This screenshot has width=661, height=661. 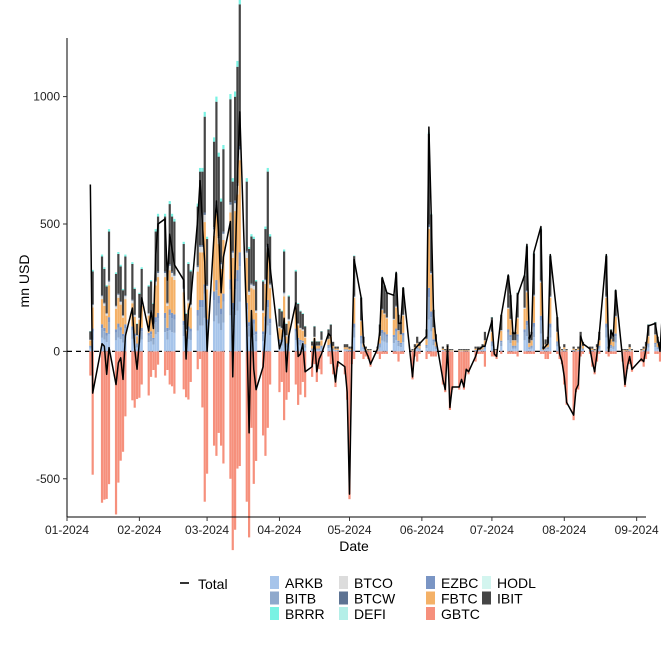 What do you see at coordinates (304, 583) in the screenshot?
I see `legend-label-arkb: ARKB` at bounding box center [304, 583].